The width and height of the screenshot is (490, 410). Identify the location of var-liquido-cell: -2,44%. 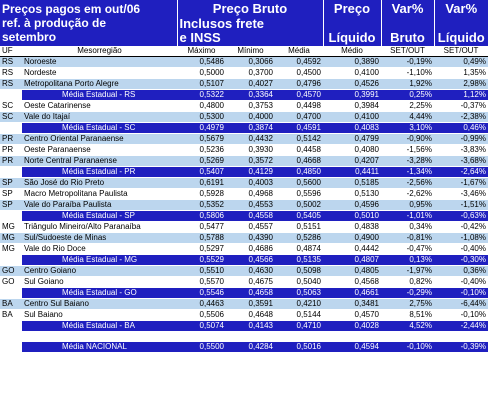
(461, 326).